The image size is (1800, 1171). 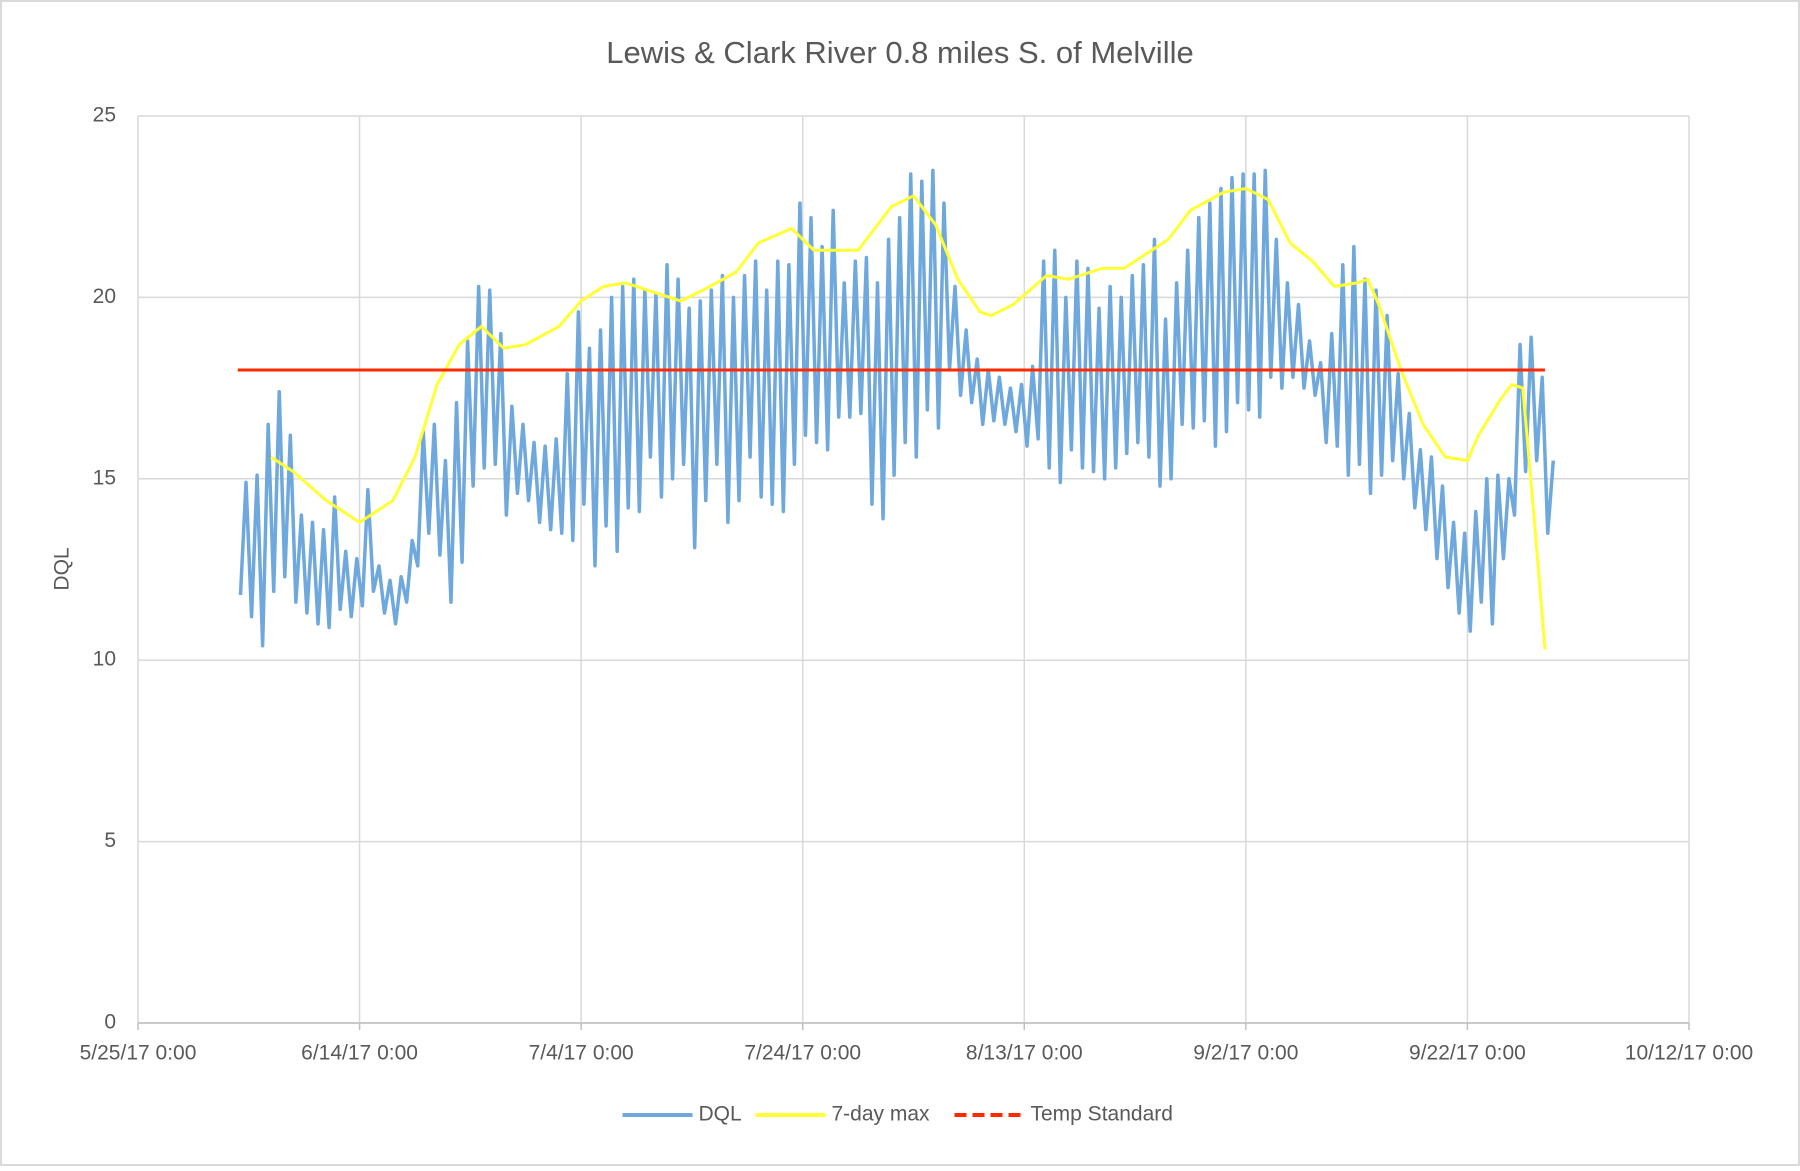 What do you see at coordinates (110, 1022) in the screenshot?
I see `y-tick-label: 0` at bounding box center [110, 1022].